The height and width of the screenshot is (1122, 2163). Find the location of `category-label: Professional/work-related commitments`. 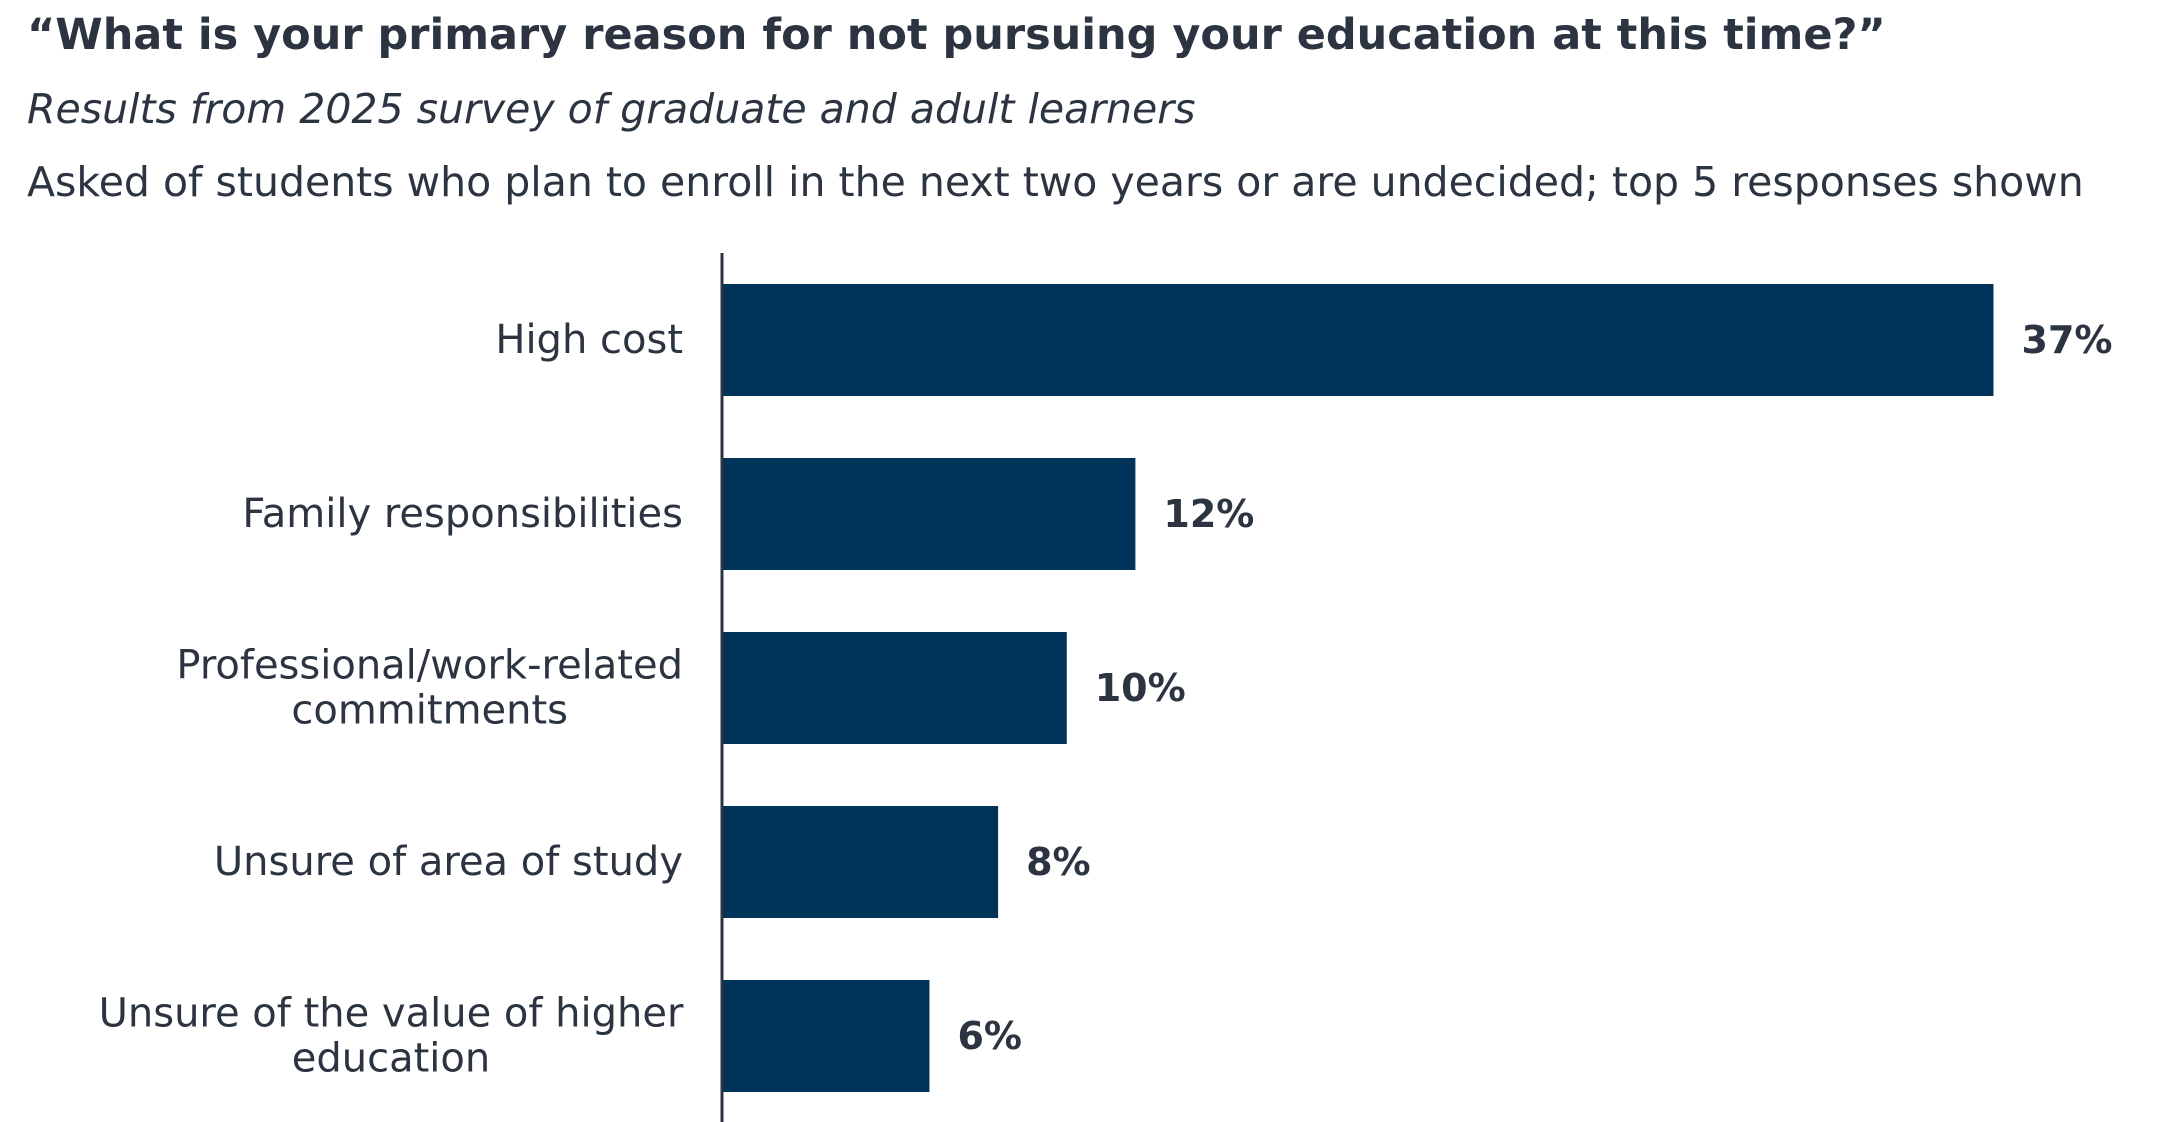

category-label: Professional/work-related commitments is located at coordinates (429, 688).